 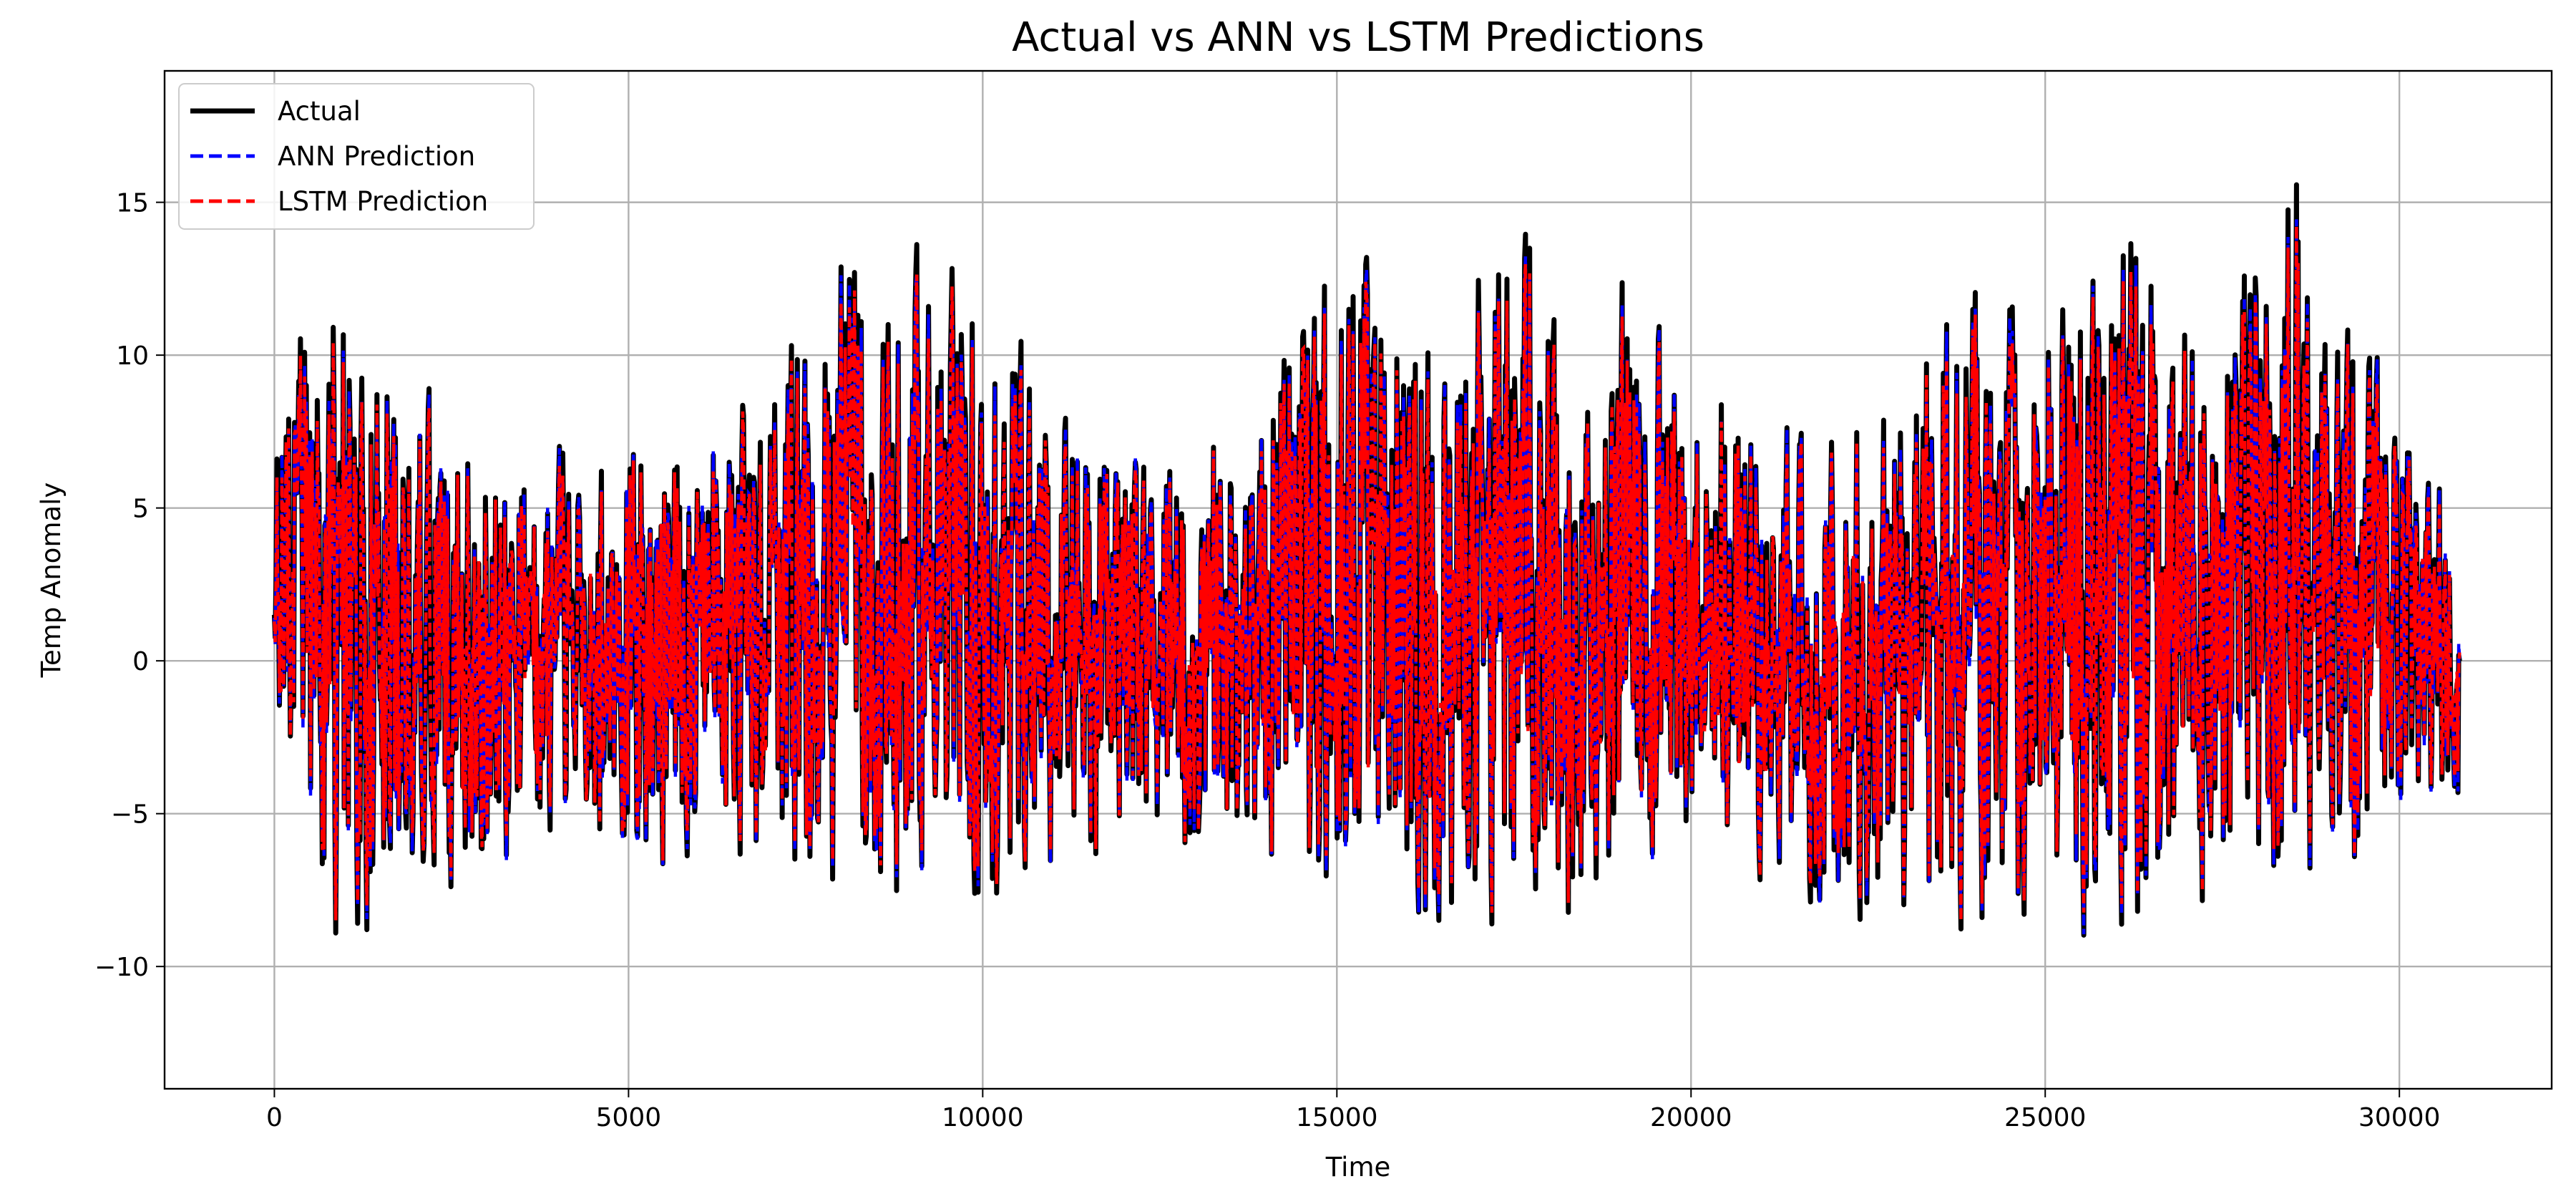 What do you see at coordinates (983, 1117) in the screenshot?
I see `x-tick-label: 10000` at bounding box center [983, 1117].